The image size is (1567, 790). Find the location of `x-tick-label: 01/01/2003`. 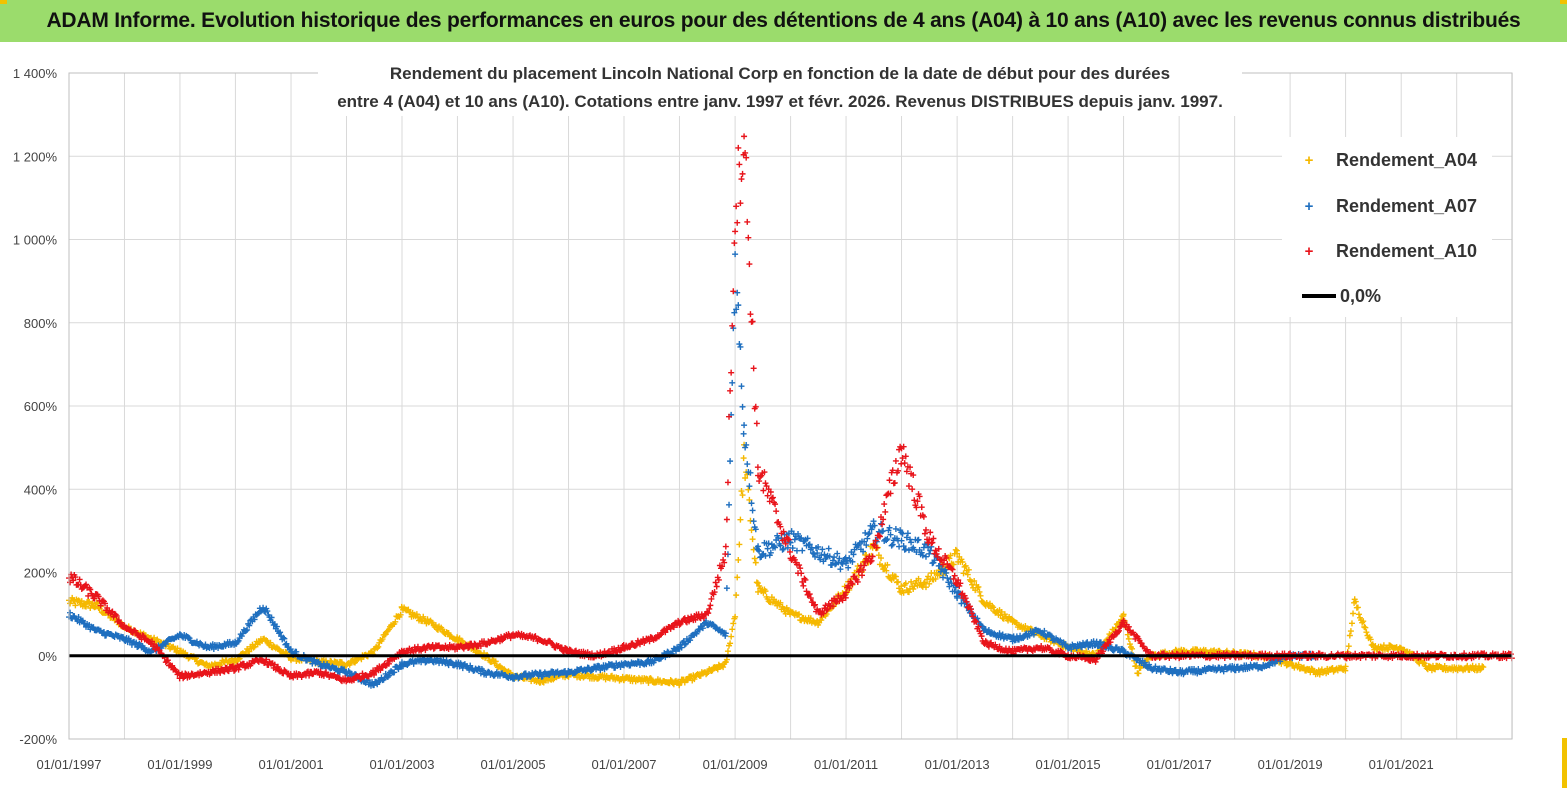

x-tick-label: 01/01/2003 is located at coordinates (401, 764).